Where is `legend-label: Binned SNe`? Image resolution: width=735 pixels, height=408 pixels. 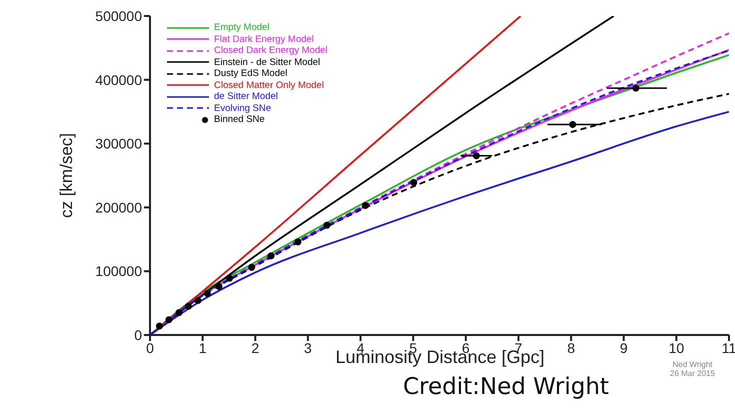 legend-label: Binned SNe is located at coordinates (239, 120).